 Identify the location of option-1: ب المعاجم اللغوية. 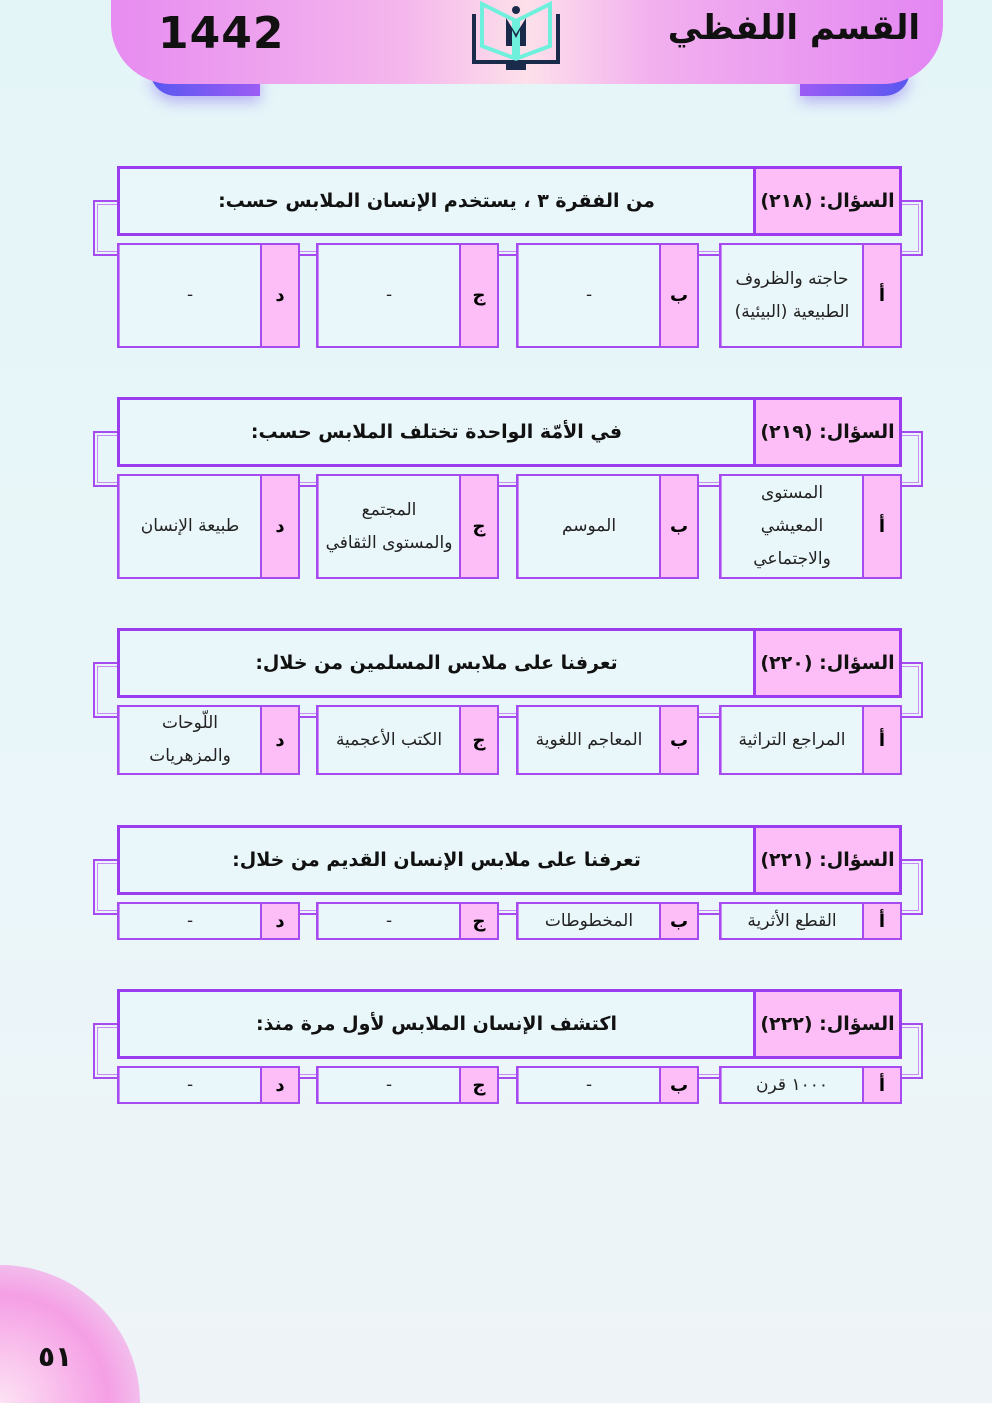
(607, 740).